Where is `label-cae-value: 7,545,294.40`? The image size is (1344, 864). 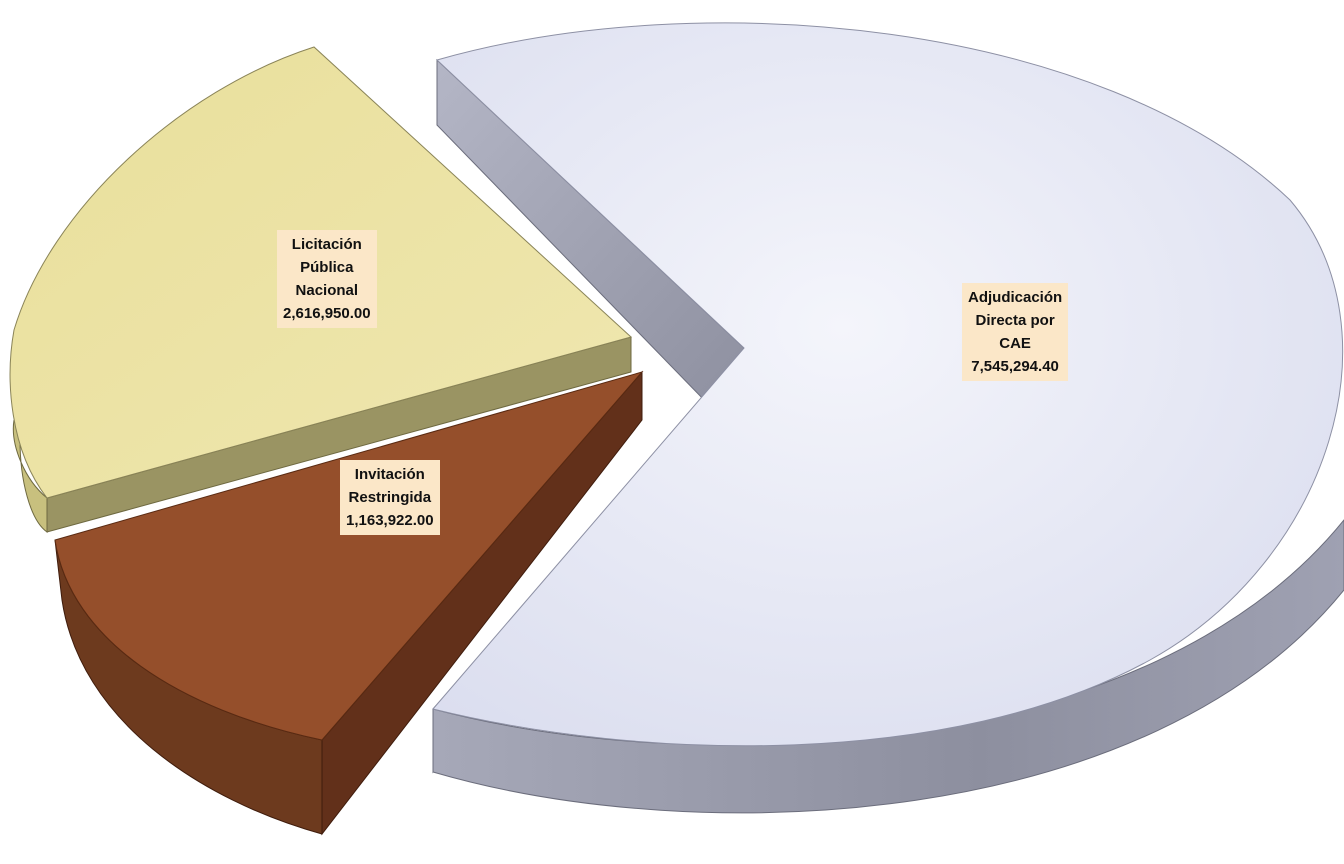
label-cae-value: 7,545,294.40 is located at coordinates (1015, 366).